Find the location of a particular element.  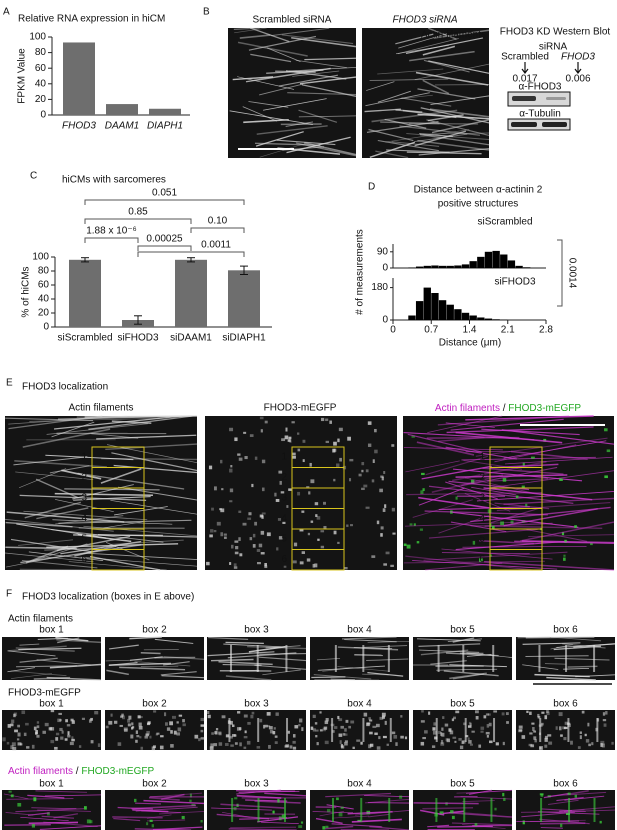

micrograph-background is located at coordinates (359, 658).